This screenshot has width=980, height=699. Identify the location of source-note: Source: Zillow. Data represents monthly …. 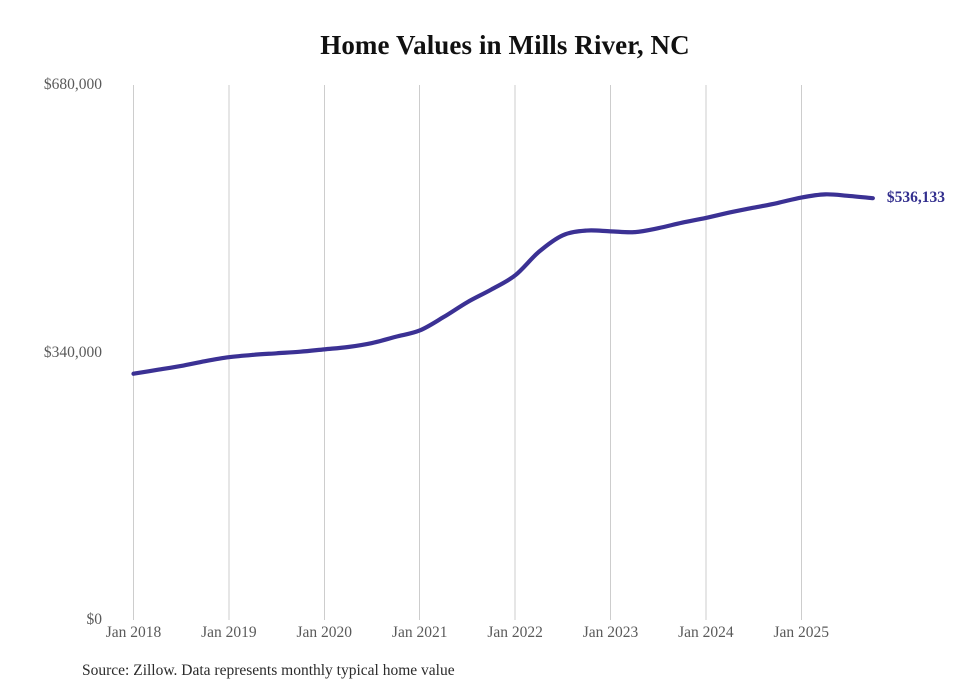
(268, 670).